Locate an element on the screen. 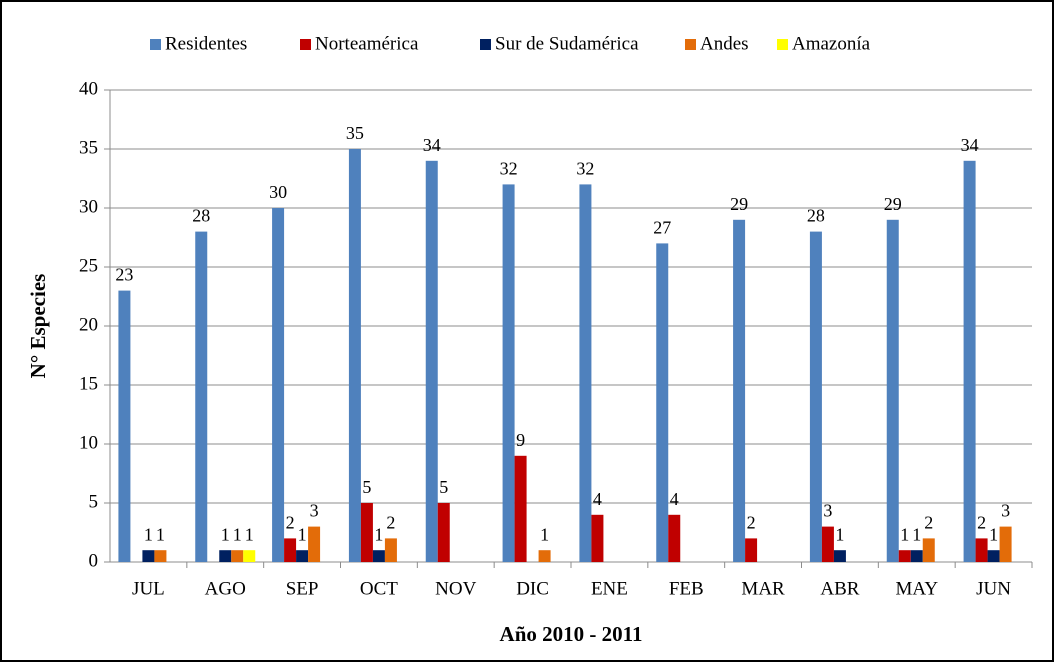 The height and width of the screenshot is (662, 1054). x-tick-label: DIC is located at coordinates (532, 588).